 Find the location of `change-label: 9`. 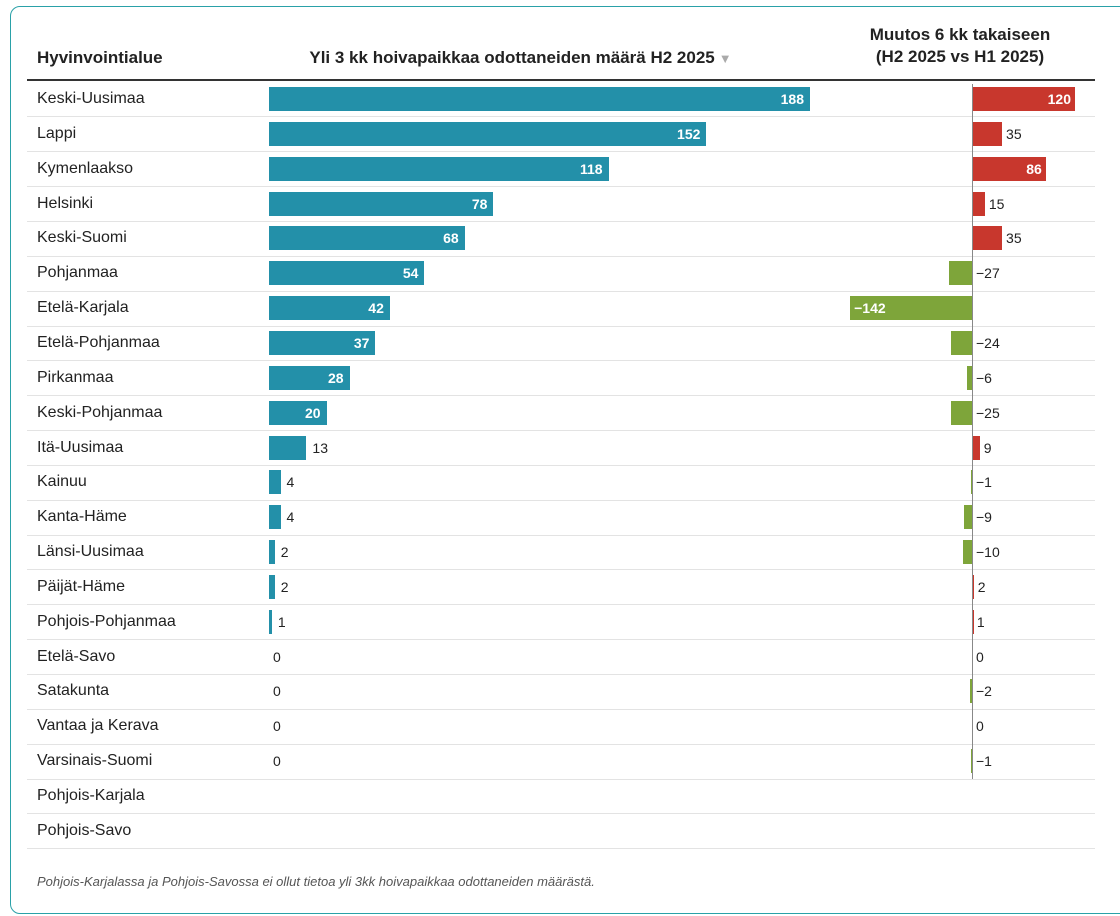

change-label: 9 is located at coordinates (987, 448).